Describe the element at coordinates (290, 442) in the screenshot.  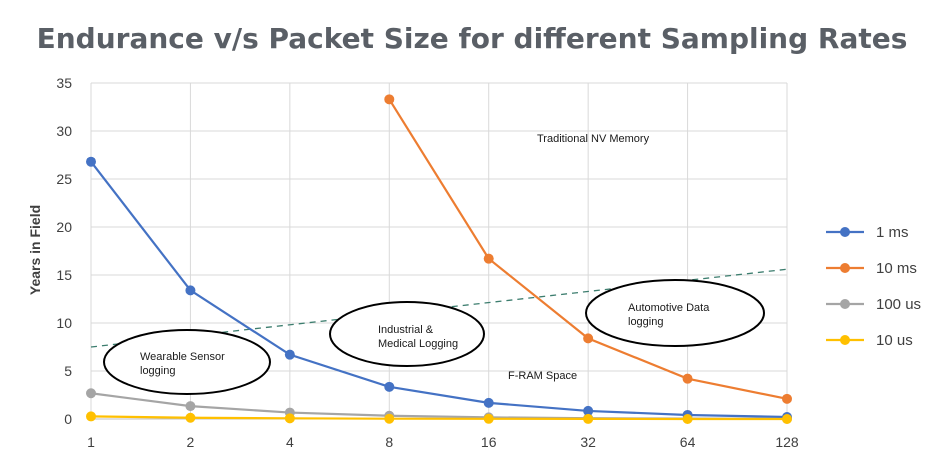
I see `x-tick-label: 4` at that location.